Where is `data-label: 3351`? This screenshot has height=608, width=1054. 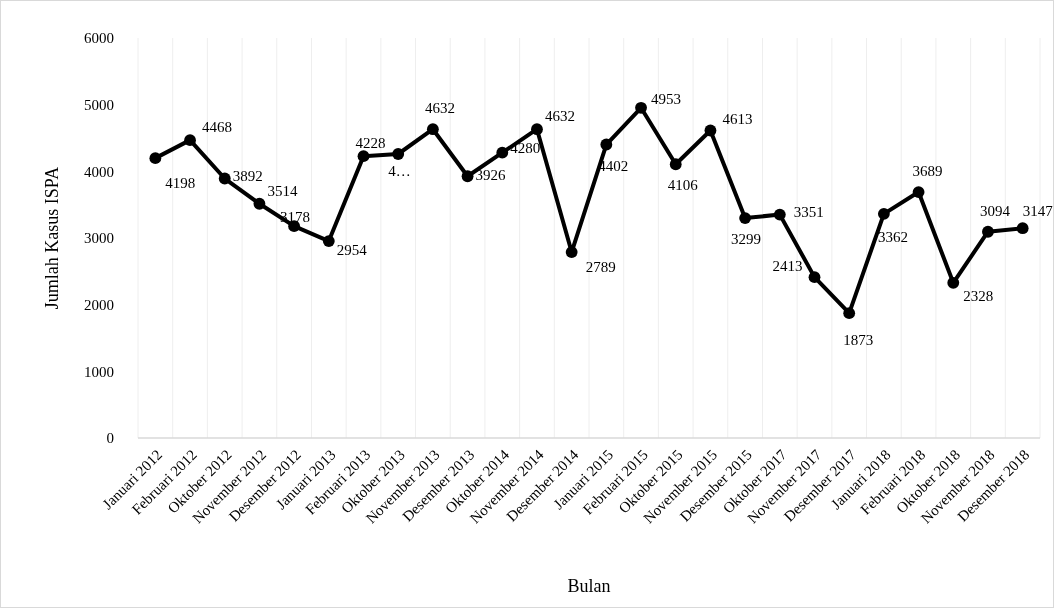
data-label: 3351 is located at coordinates (808, 211).